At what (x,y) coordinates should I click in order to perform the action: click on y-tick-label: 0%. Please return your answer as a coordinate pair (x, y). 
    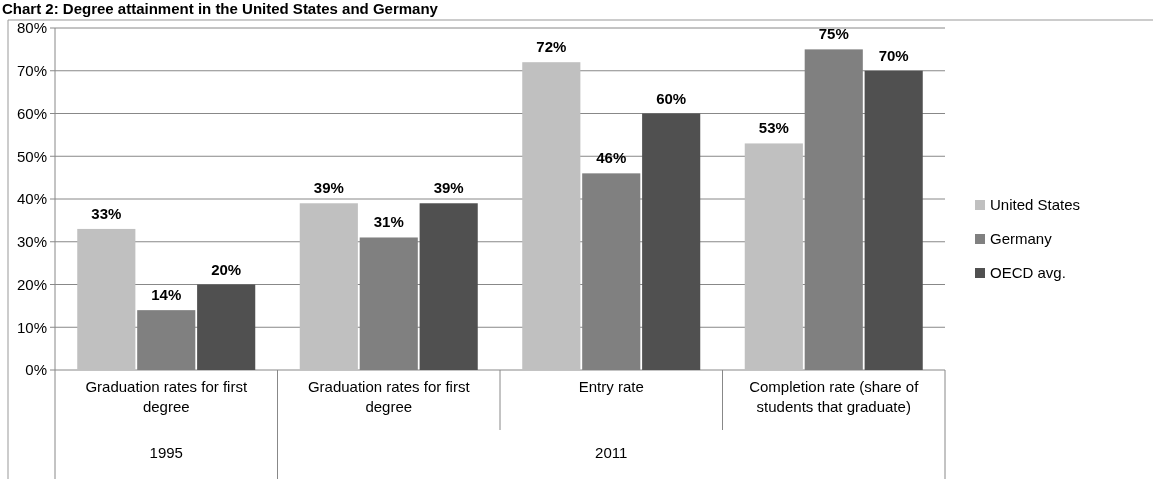
    Looking at the image, I should click on (36, 370).